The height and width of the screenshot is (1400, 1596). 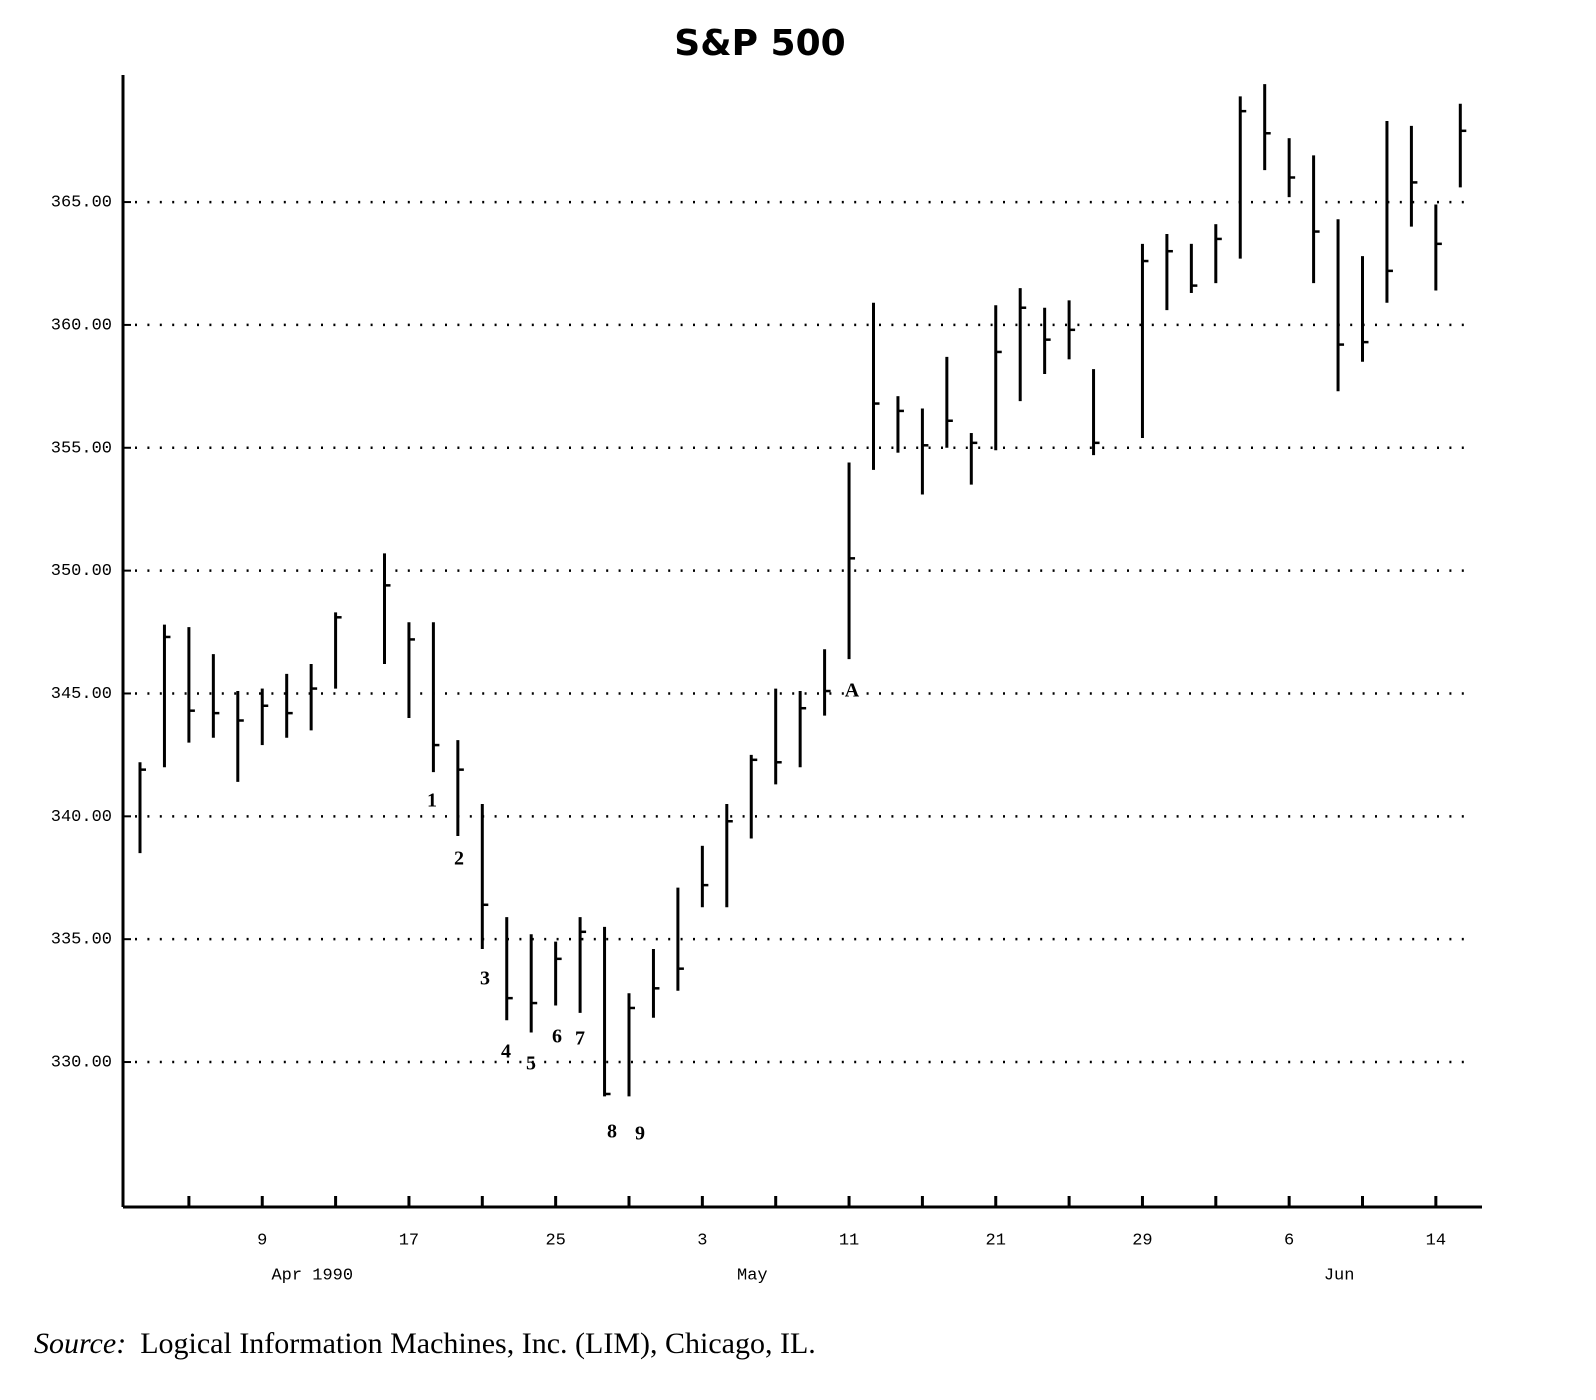 What do you see at coordinates (506, 1052) in the screenshot?
I see `annotation: 4` at bounding box center [506, 1052].